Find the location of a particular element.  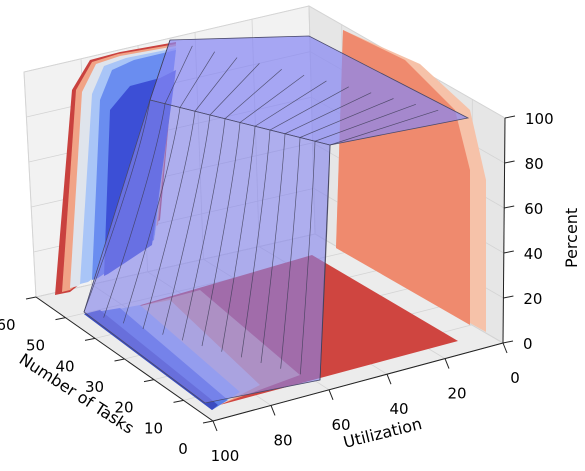

tick-label-tasks: 40 is located at coordinates (64, 366).